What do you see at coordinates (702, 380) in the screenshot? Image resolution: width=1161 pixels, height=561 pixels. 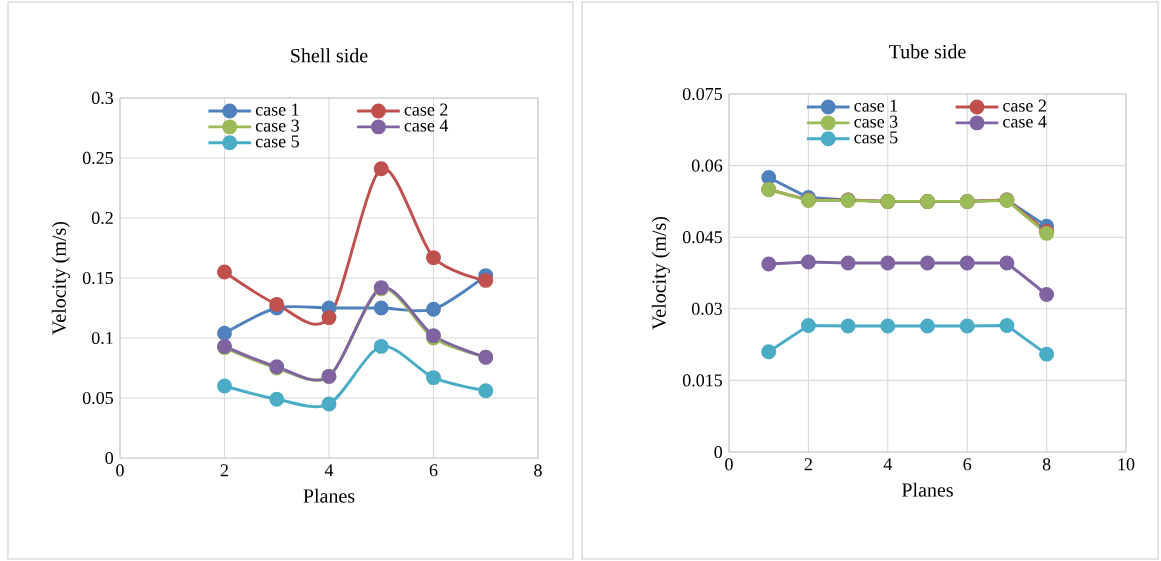 I see `y-tick-label: 0.015` at bounding box center [702, 380].